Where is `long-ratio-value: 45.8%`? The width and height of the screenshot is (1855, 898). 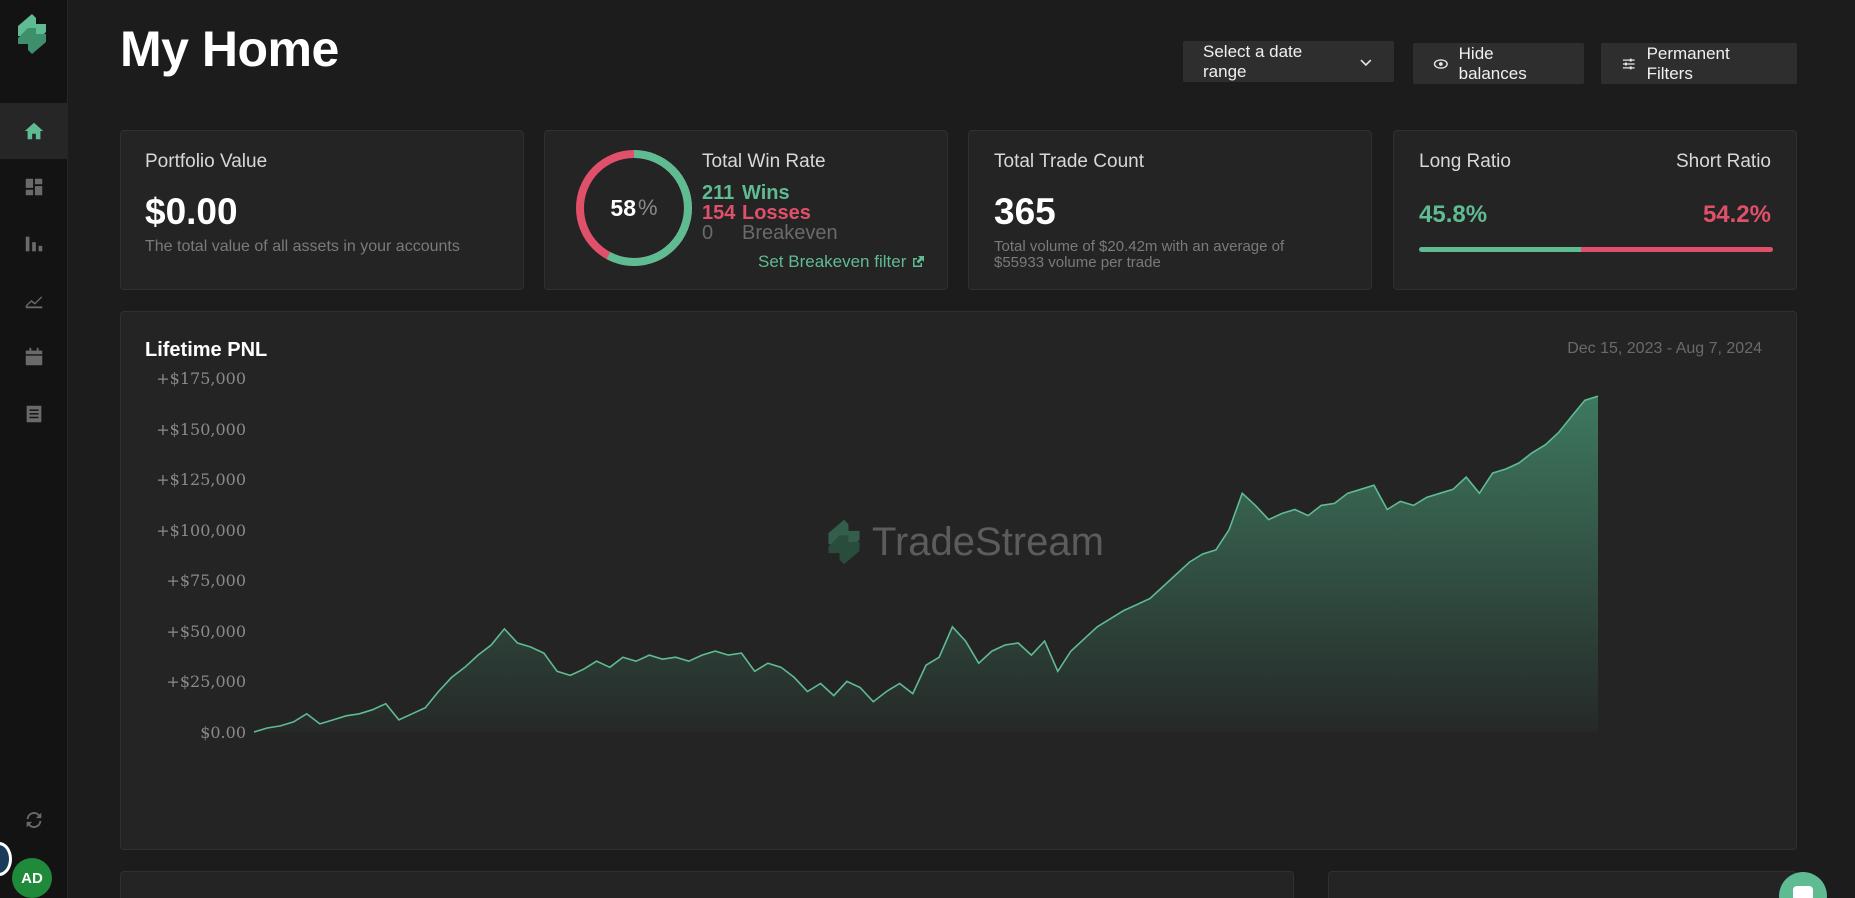 long-ratio-value: 45.8% is located at coordinates (1453, 214).